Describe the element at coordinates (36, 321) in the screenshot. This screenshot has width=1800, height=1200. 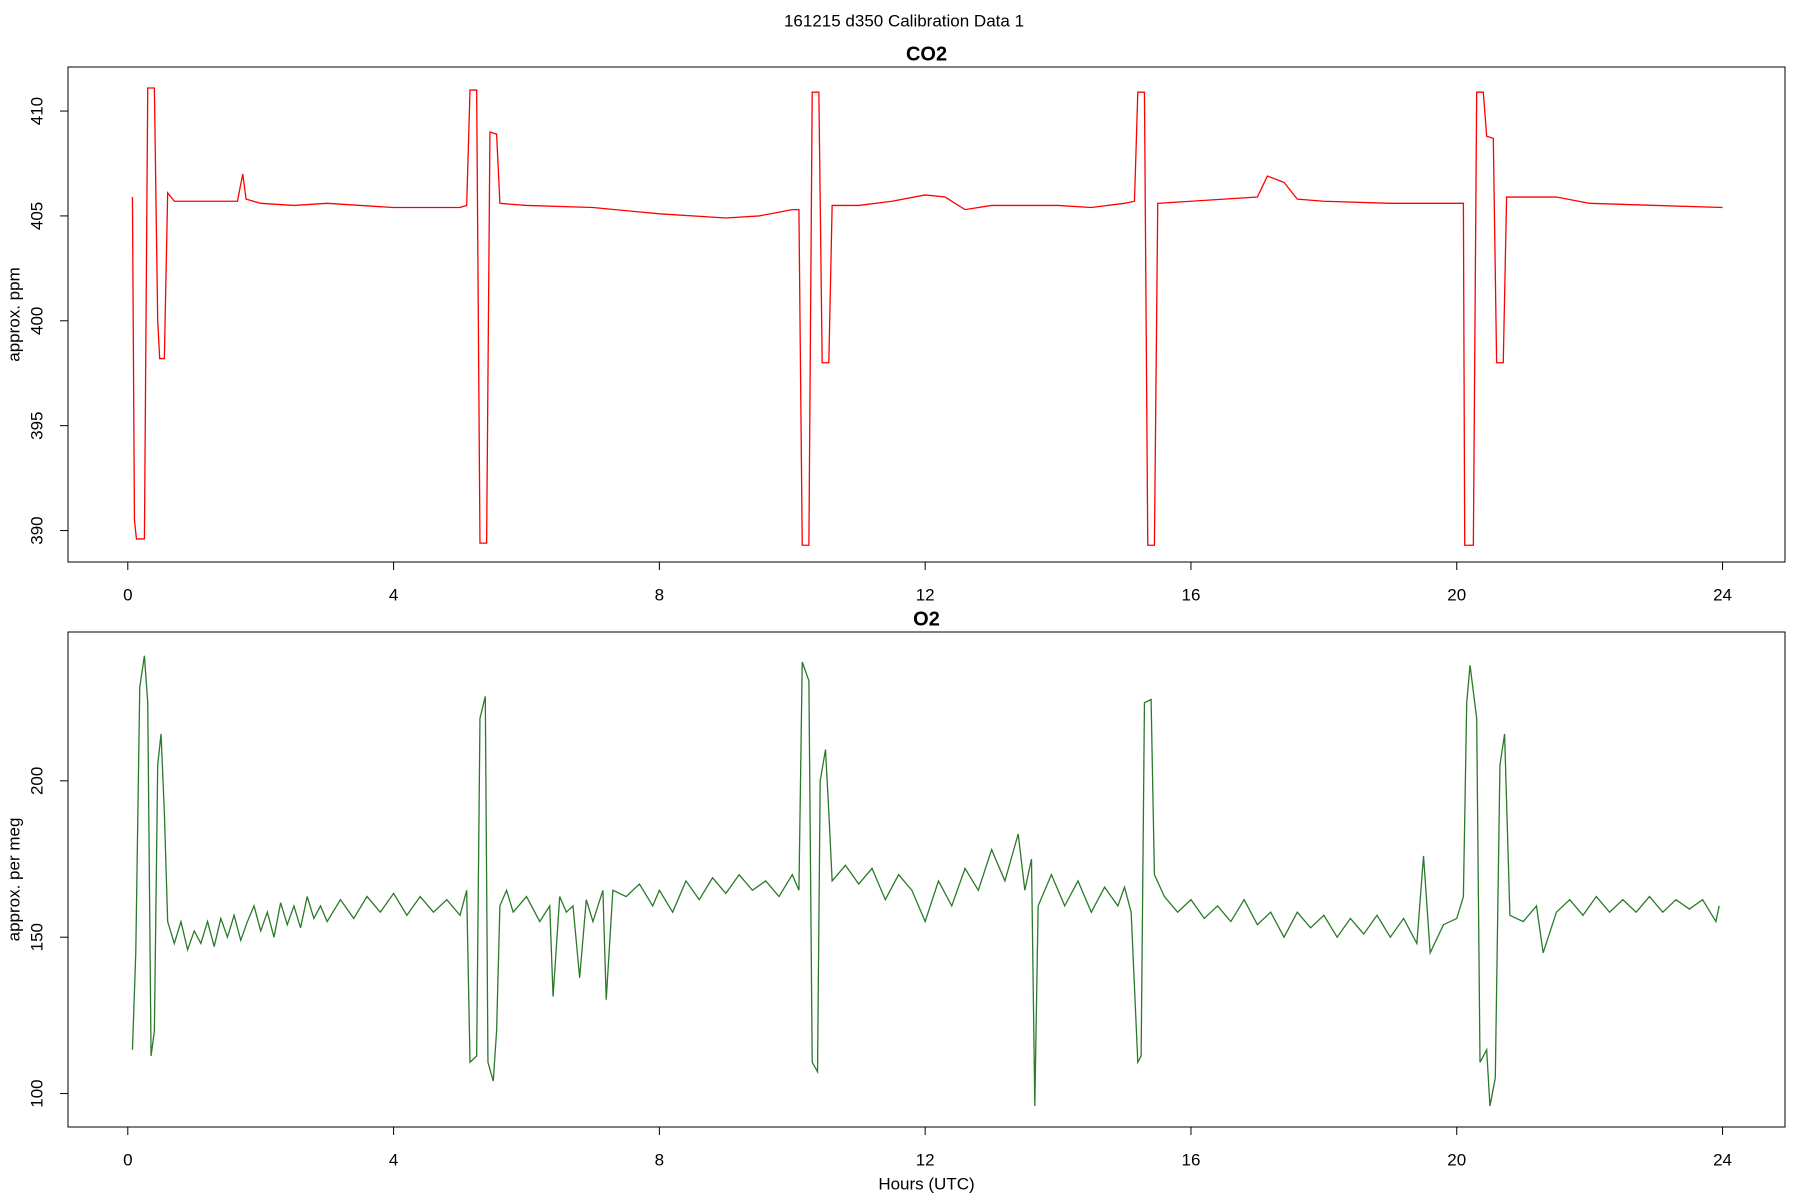
I see `y-tick-label: 400` at that location.